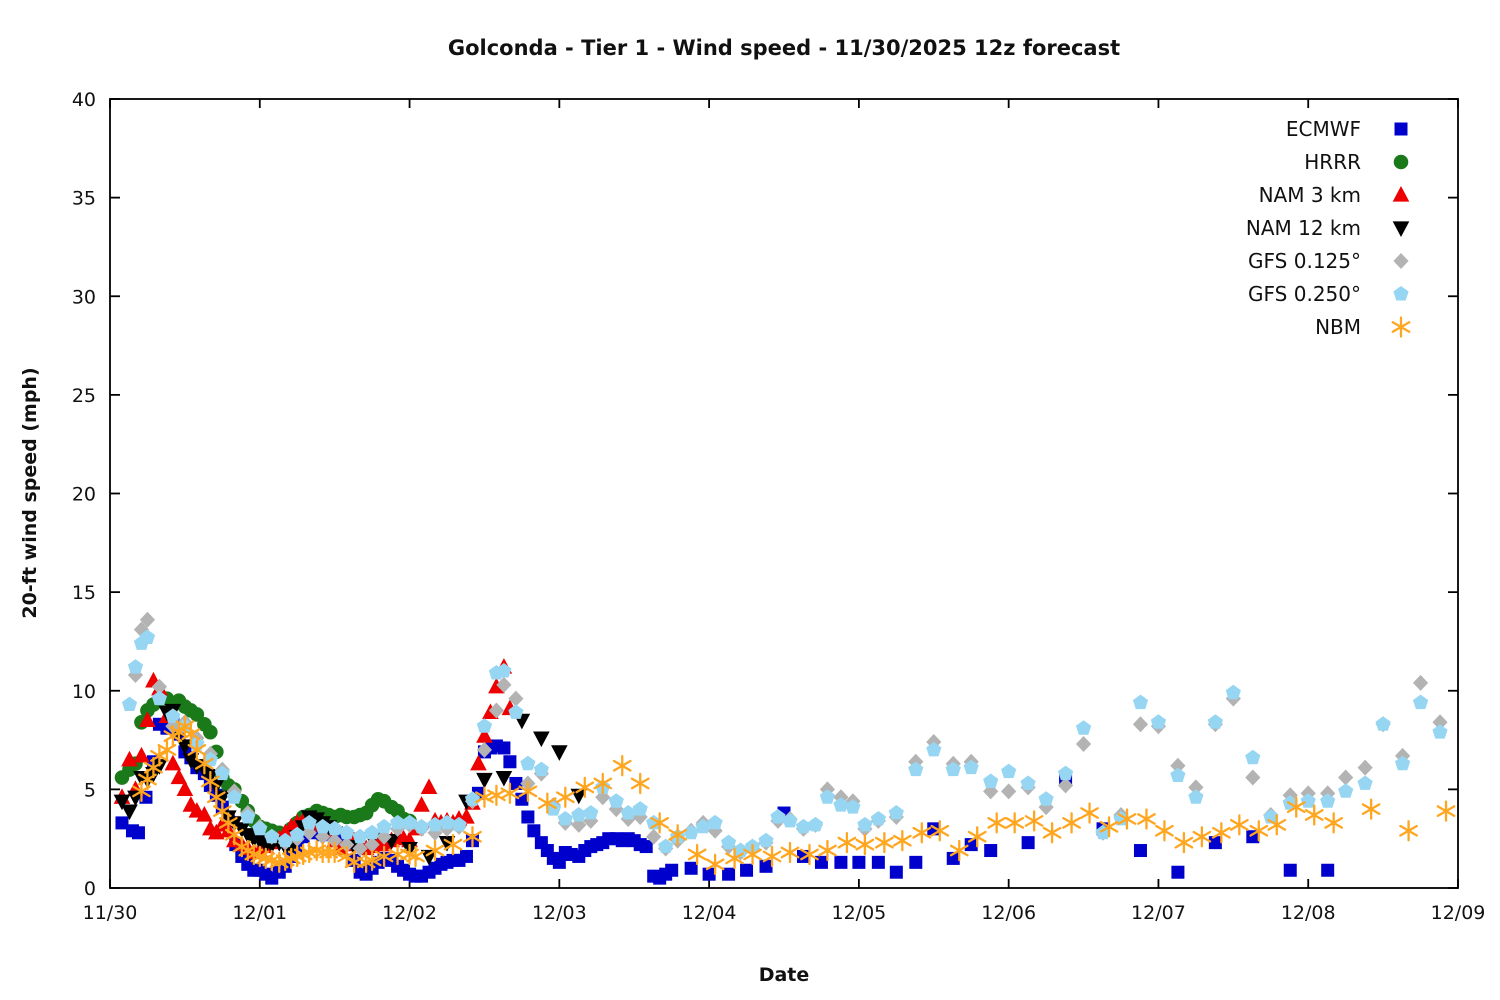 The image size is (1500, 1000). What do you see at coordinates (559, 913) in the screenshot?
I see `x-tick-label: 12/03` at bounding box center [559, 913].